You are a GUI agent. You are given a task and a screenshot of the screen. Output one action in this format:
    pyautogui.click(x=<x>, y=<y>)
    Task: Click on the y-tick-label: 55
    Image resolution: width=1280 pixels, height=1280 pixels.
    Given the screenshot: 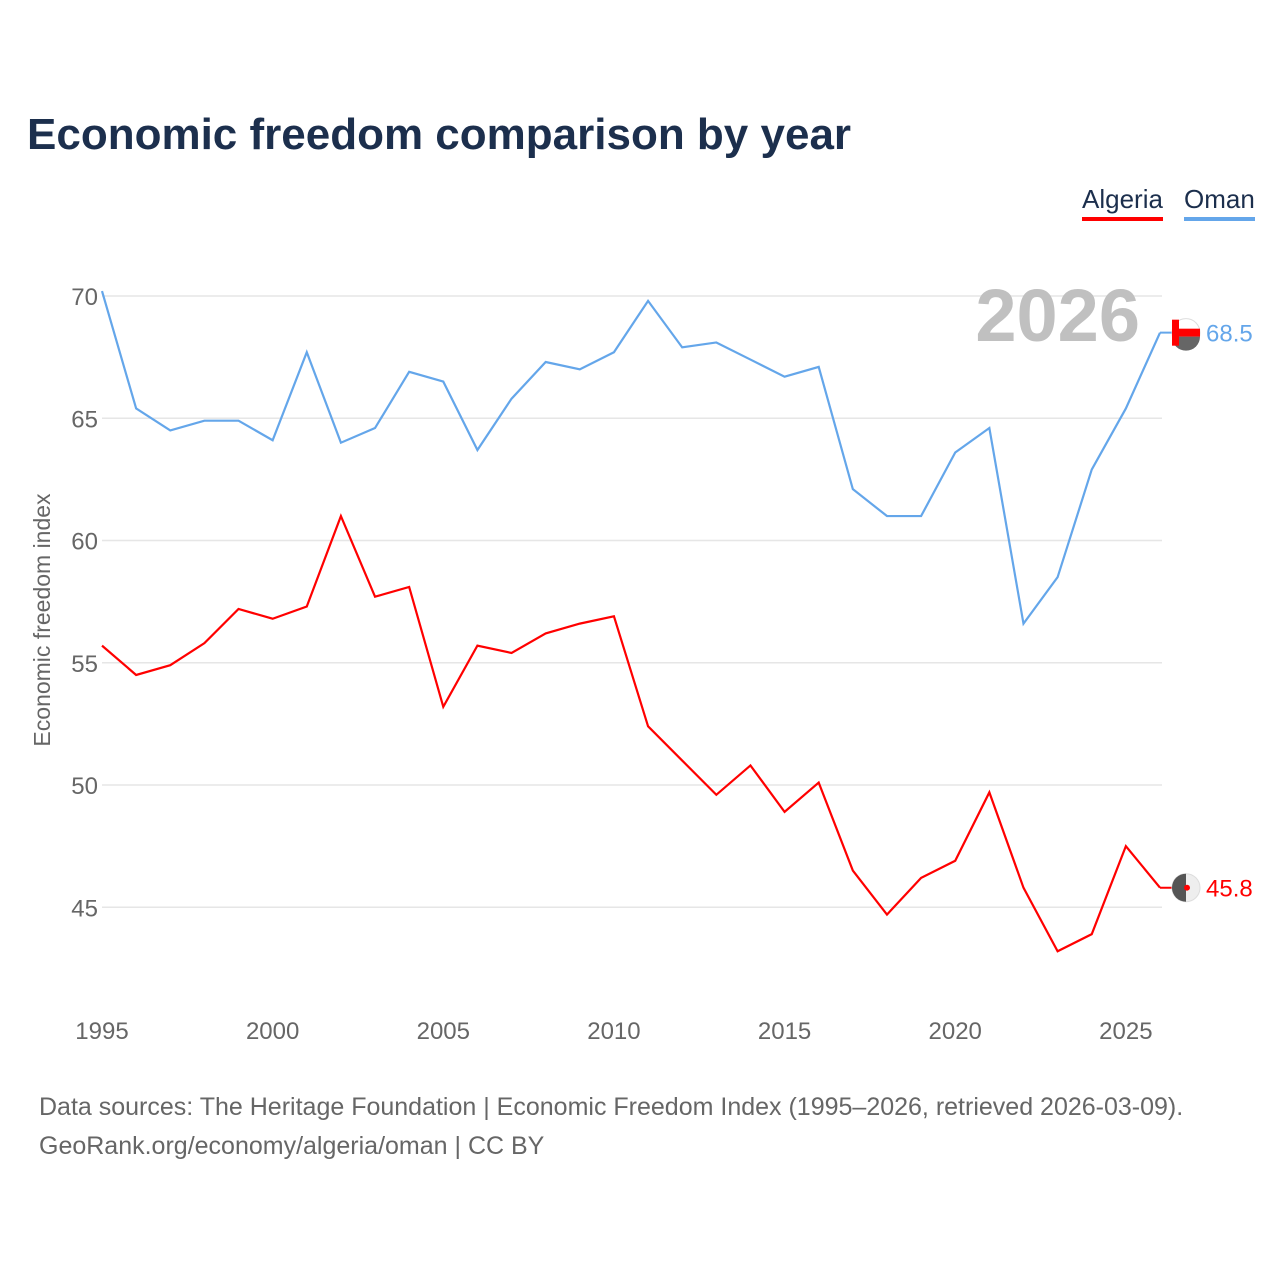 What is the action you would take?
    pyautogui.click(x=84, y=664)
    